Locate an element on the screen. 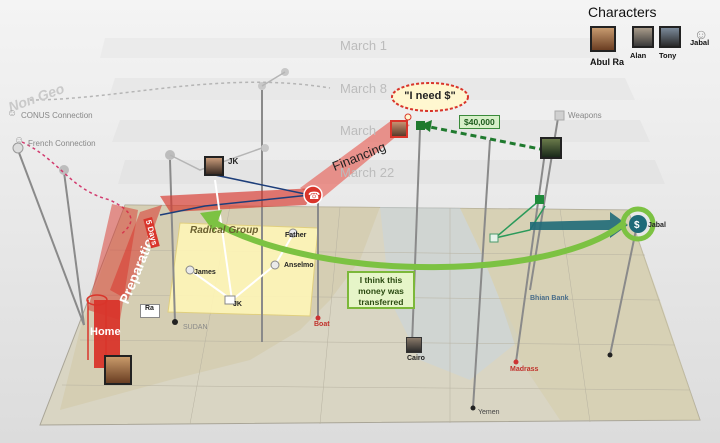 The width and height of the screenshot is (720, 443). sudan-label: SUDAN is located at coordinates (195, 327).